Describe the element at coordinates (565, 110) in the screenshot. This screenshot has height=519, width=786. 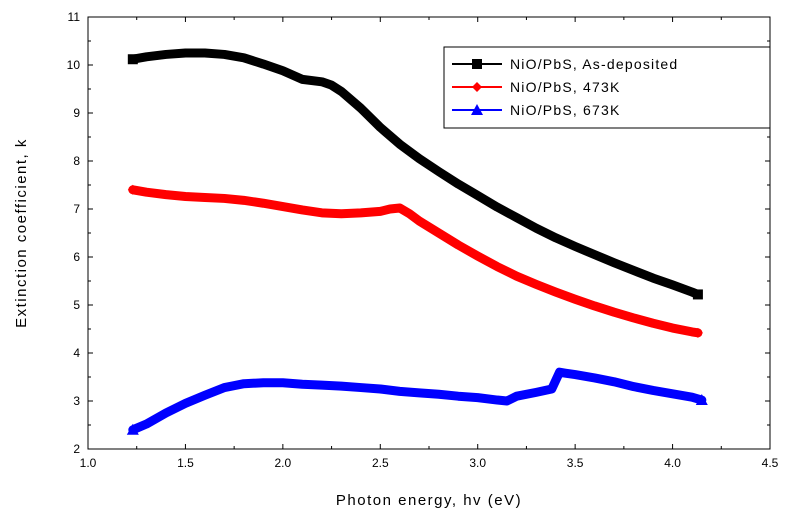
I see `legend-label: NiO/PbS, 673K` at that location.